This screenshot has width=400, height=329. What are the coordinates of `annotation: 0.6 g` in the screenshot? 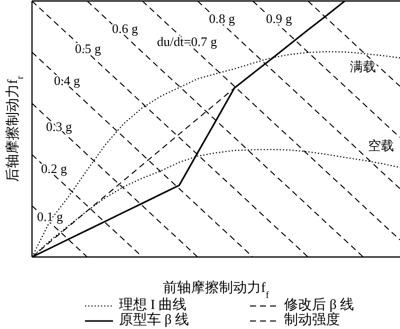 It's located at (125, 28).